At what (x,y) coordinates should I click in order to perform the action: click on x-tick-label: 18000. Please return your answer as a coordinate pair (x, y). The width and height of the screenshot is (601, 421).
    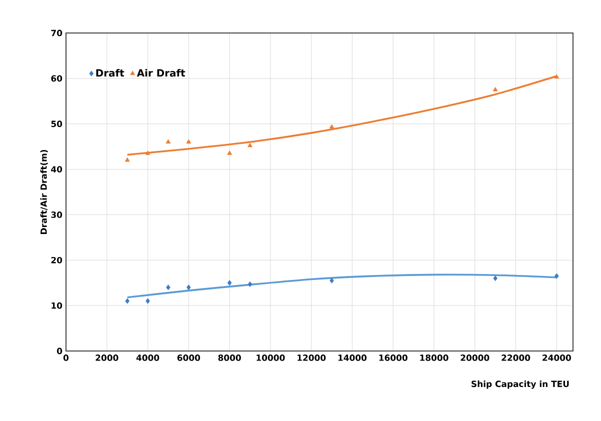
    Looking at the image, I should click on (434, 357).